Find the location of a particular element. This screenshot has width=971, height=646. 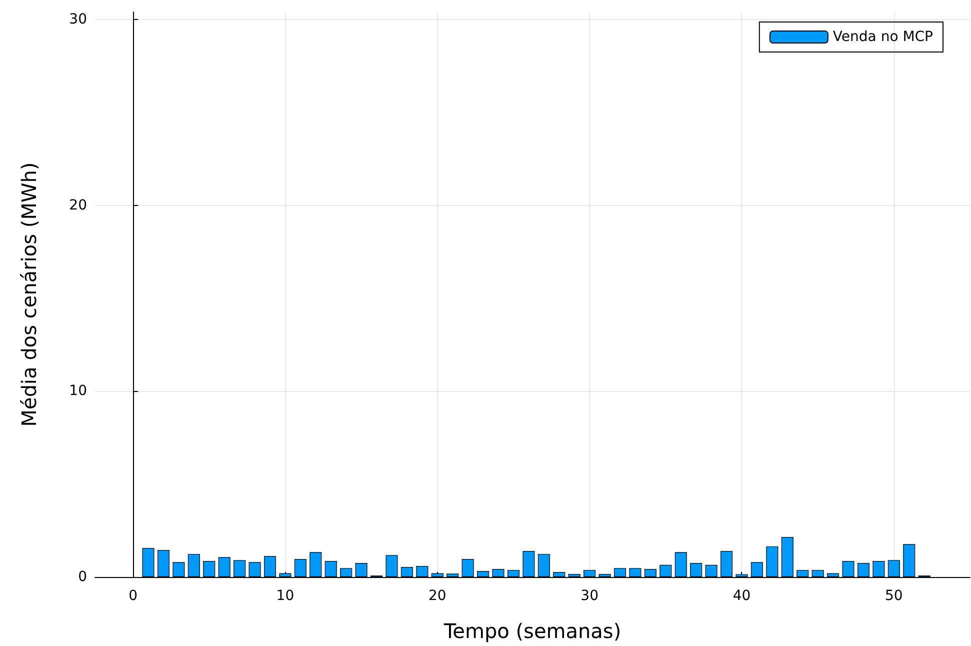

y-tick-label: 30 is located at coordinates (78, 19).